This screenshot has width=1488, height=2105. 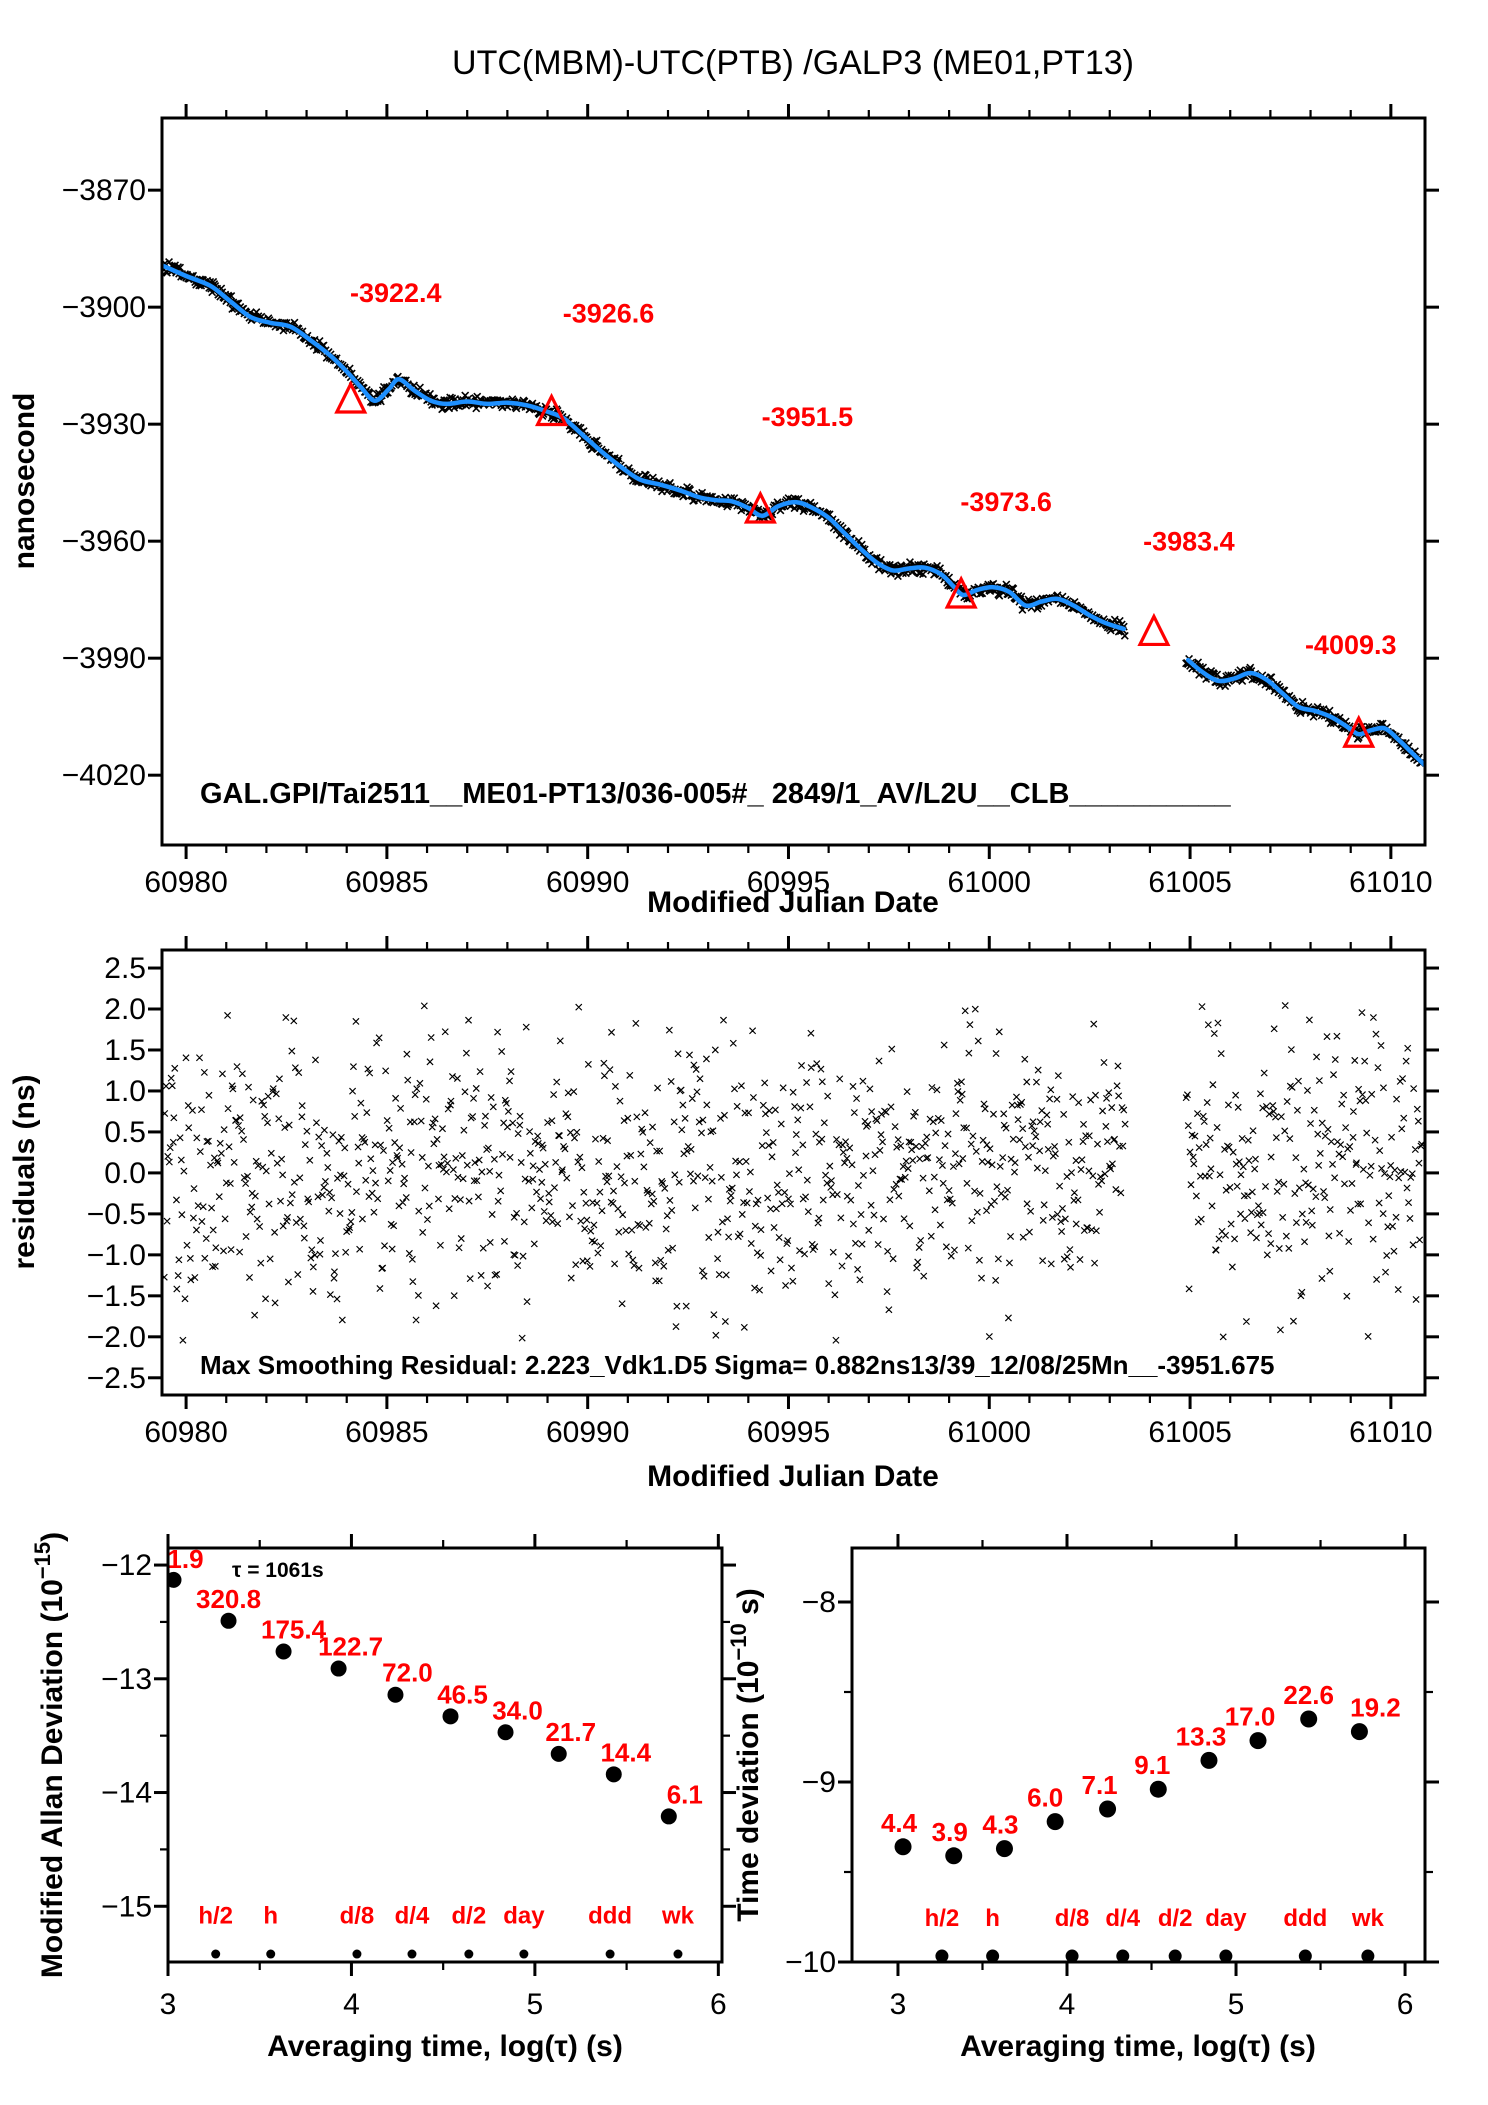 What do you see at coordinates (116, 1296) in the screenshot?
I see `residuals-y-tick-label: −1.5` at bounding box center [116, 1296].